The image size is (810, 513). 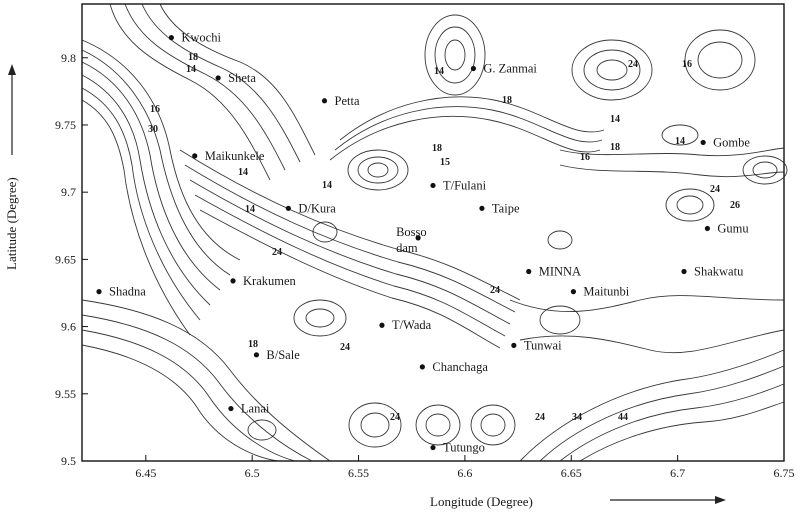 I want to click on x-tick-label: 6.75, so click(x=784, y=473).